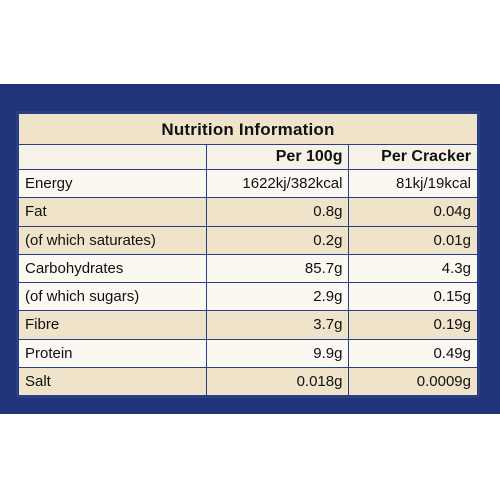  Describe the element at coordinates (113, 325) in the screenshot. I see `nutrient-name: Fibre` at that location.